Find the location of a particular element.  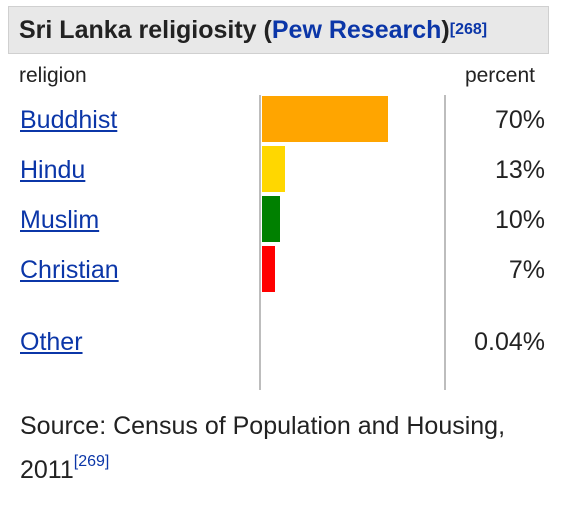

pew-research-link: Pew Research is located at coordinates (356, 29).